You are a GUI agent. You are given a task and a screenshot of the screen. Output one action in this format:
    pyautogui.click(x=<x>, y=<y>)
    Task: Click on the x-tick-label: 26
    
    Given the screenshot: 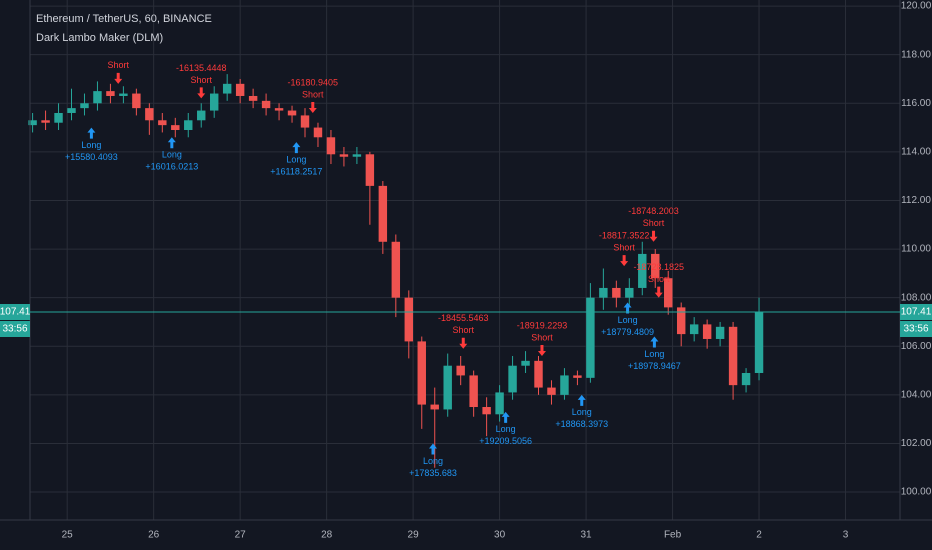 What is the action you would take?
    pyautogui.click(x=154, y=535)
    